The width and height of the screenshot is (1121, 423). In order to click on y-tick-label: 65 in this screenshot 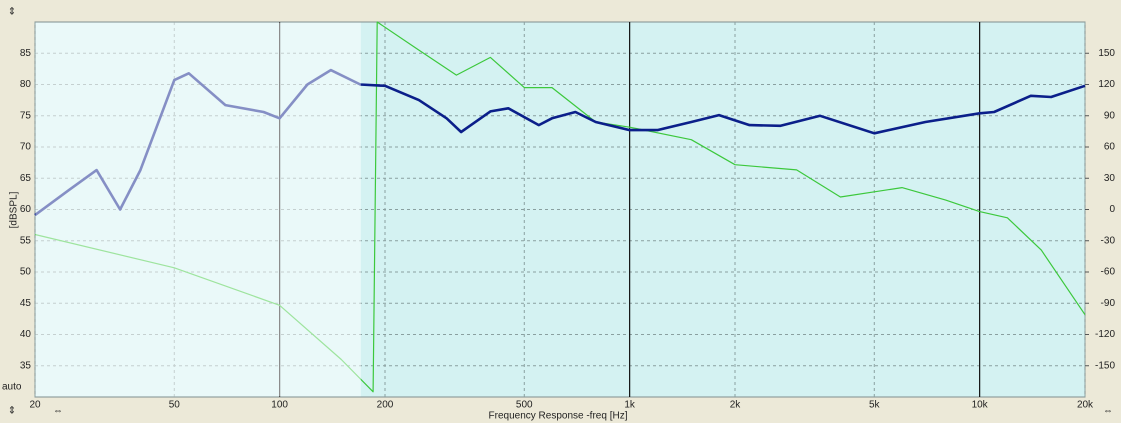, I will do `click(26, 178)`.